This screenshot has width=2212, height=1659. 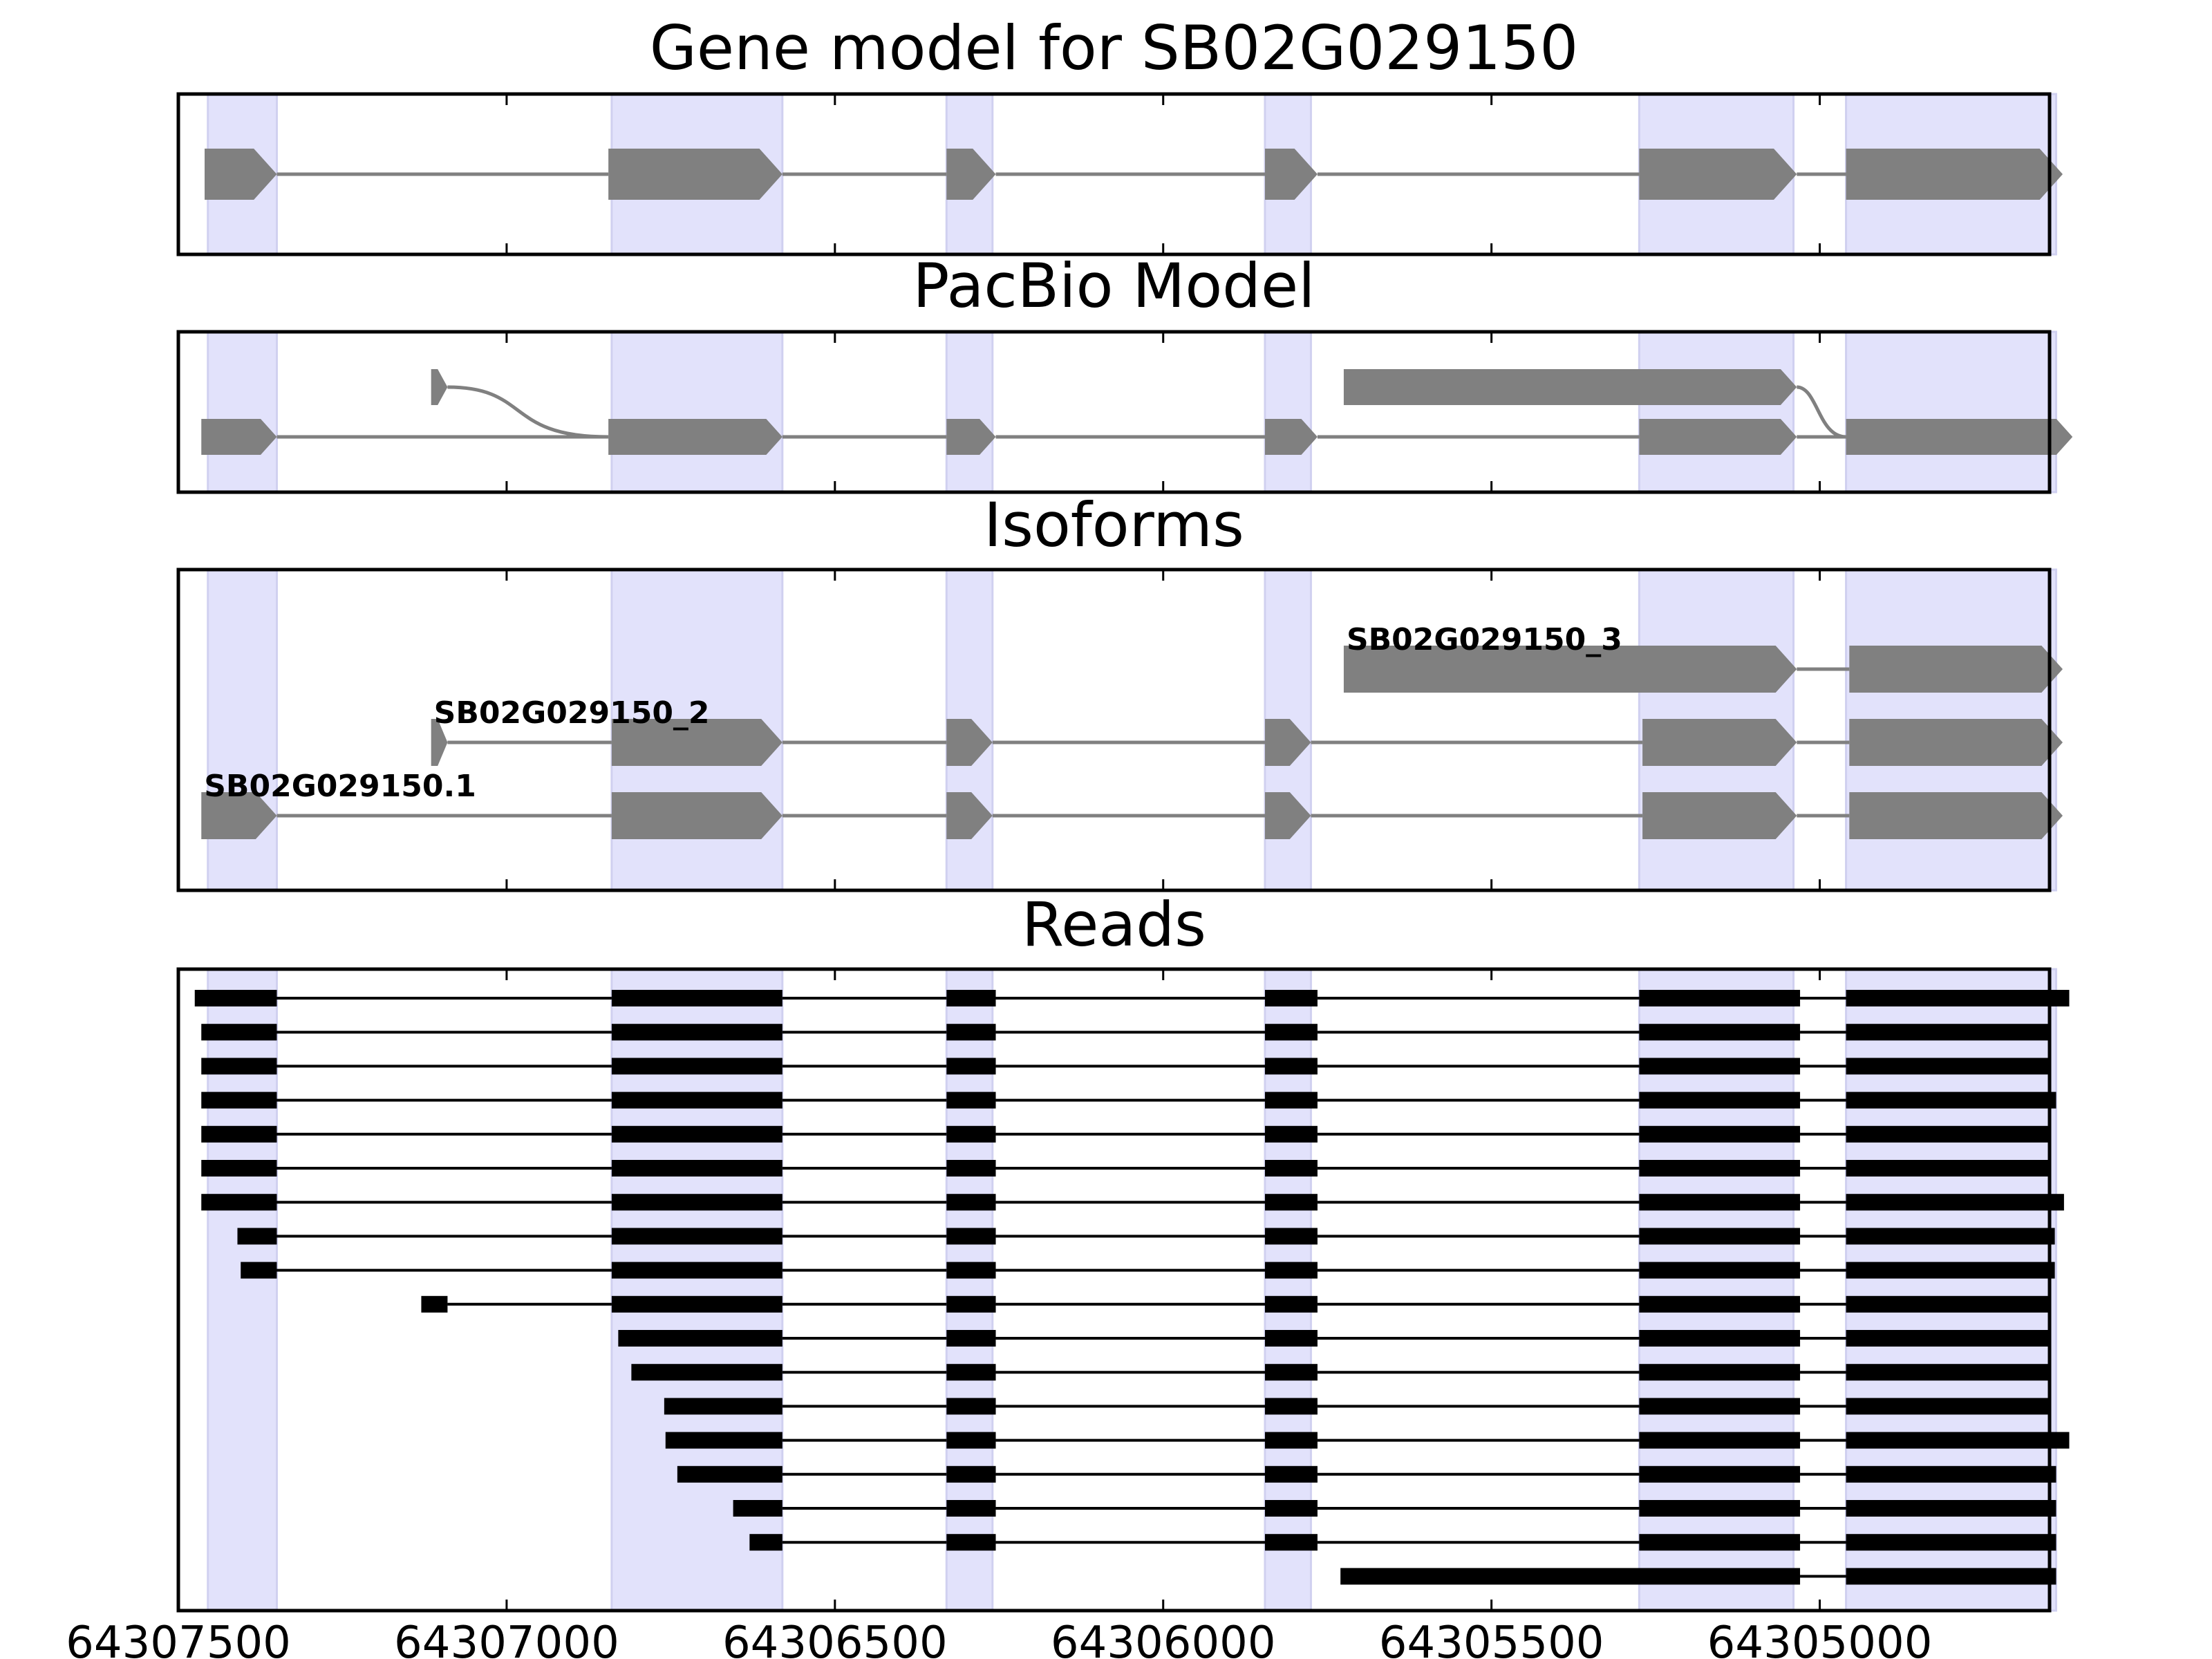 I want to click on panel-1-frame, so click(x=1114, y=174).